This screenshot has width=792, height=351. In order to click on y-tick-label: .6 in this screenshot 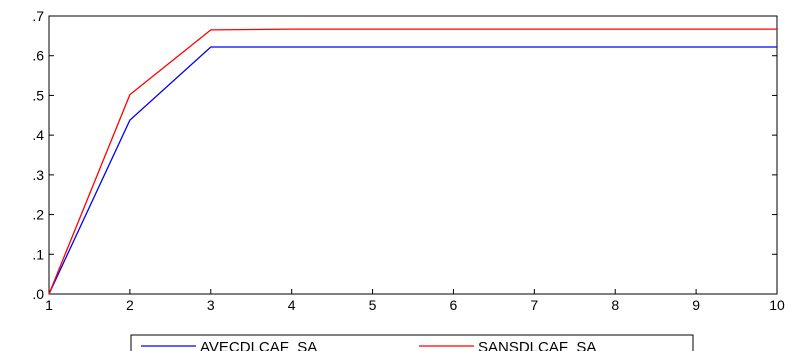, I will do `click(38, 56)`.